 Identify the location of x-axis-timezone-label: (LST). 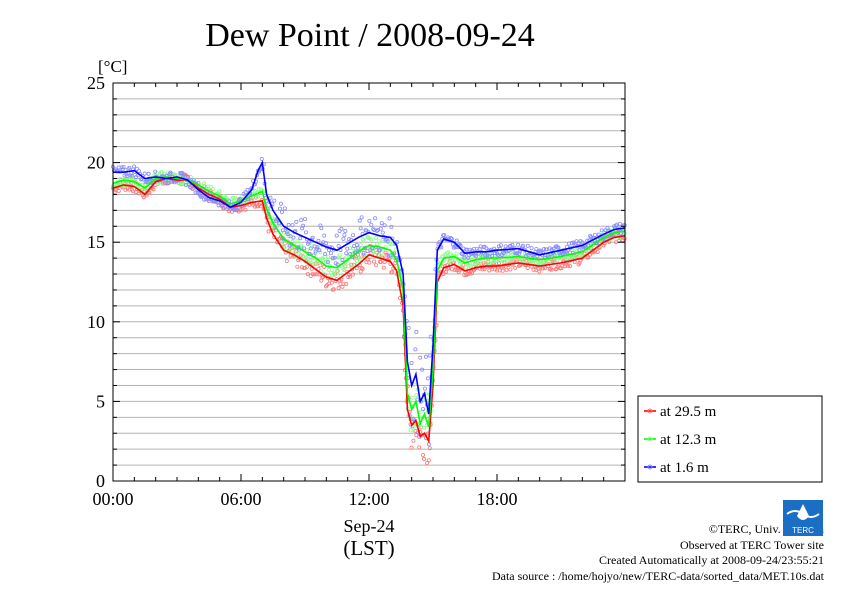
(368, 548).